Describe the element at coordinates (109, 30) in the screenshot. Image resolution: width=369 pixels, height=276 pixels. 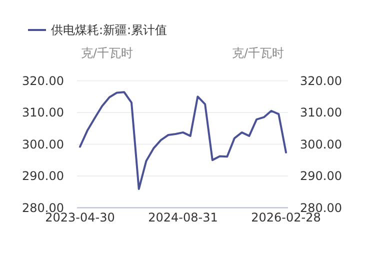
I see `legend-label: 供电煤耗:新疆:累计值` at that location.